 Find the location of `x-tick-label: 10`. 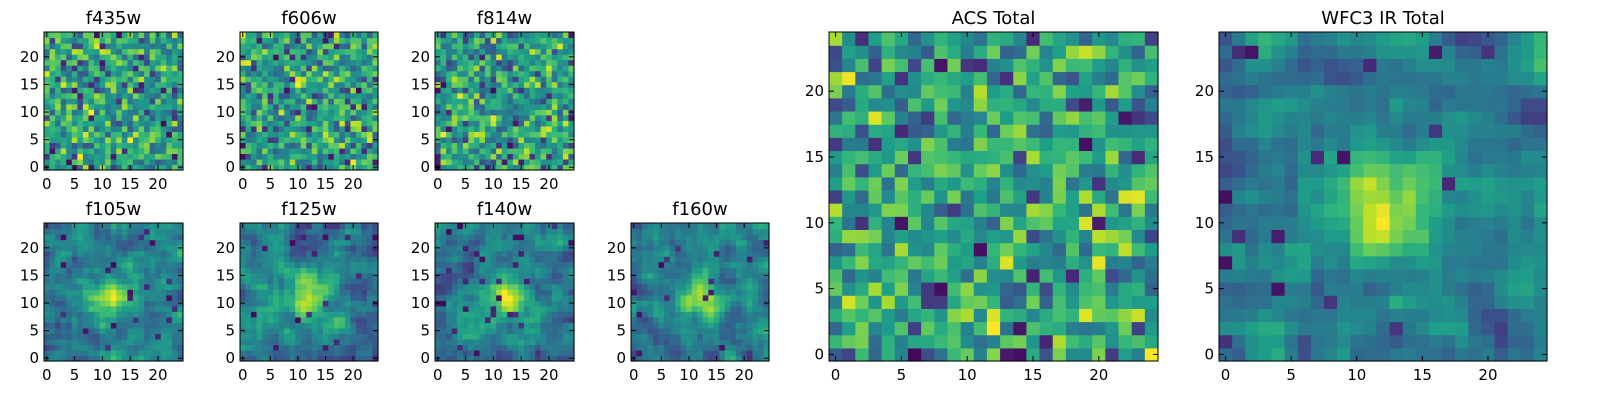

x-tick-label: 10 is located at coordinates (688, 375).